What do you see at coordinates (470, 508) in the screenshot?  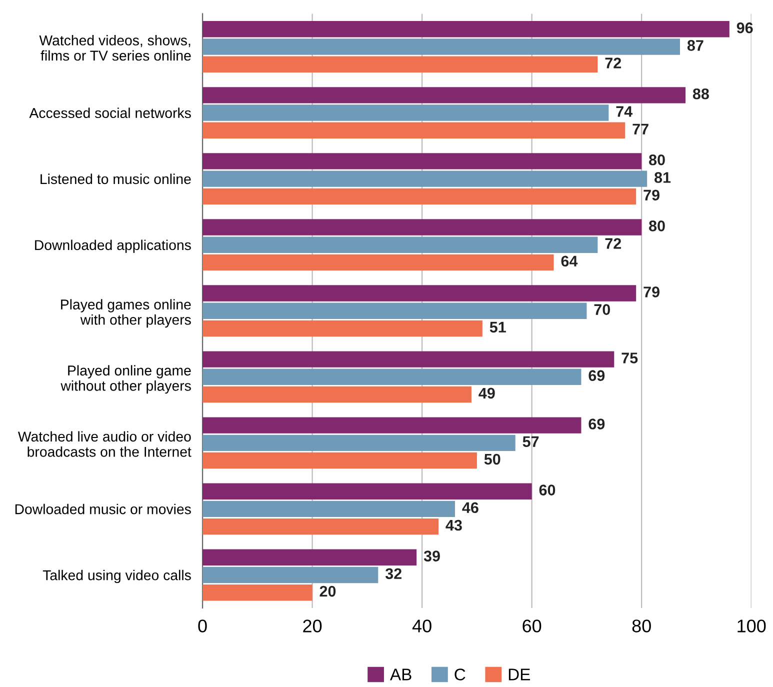 I see `data-label: 46` at bounding box center [470, 508].